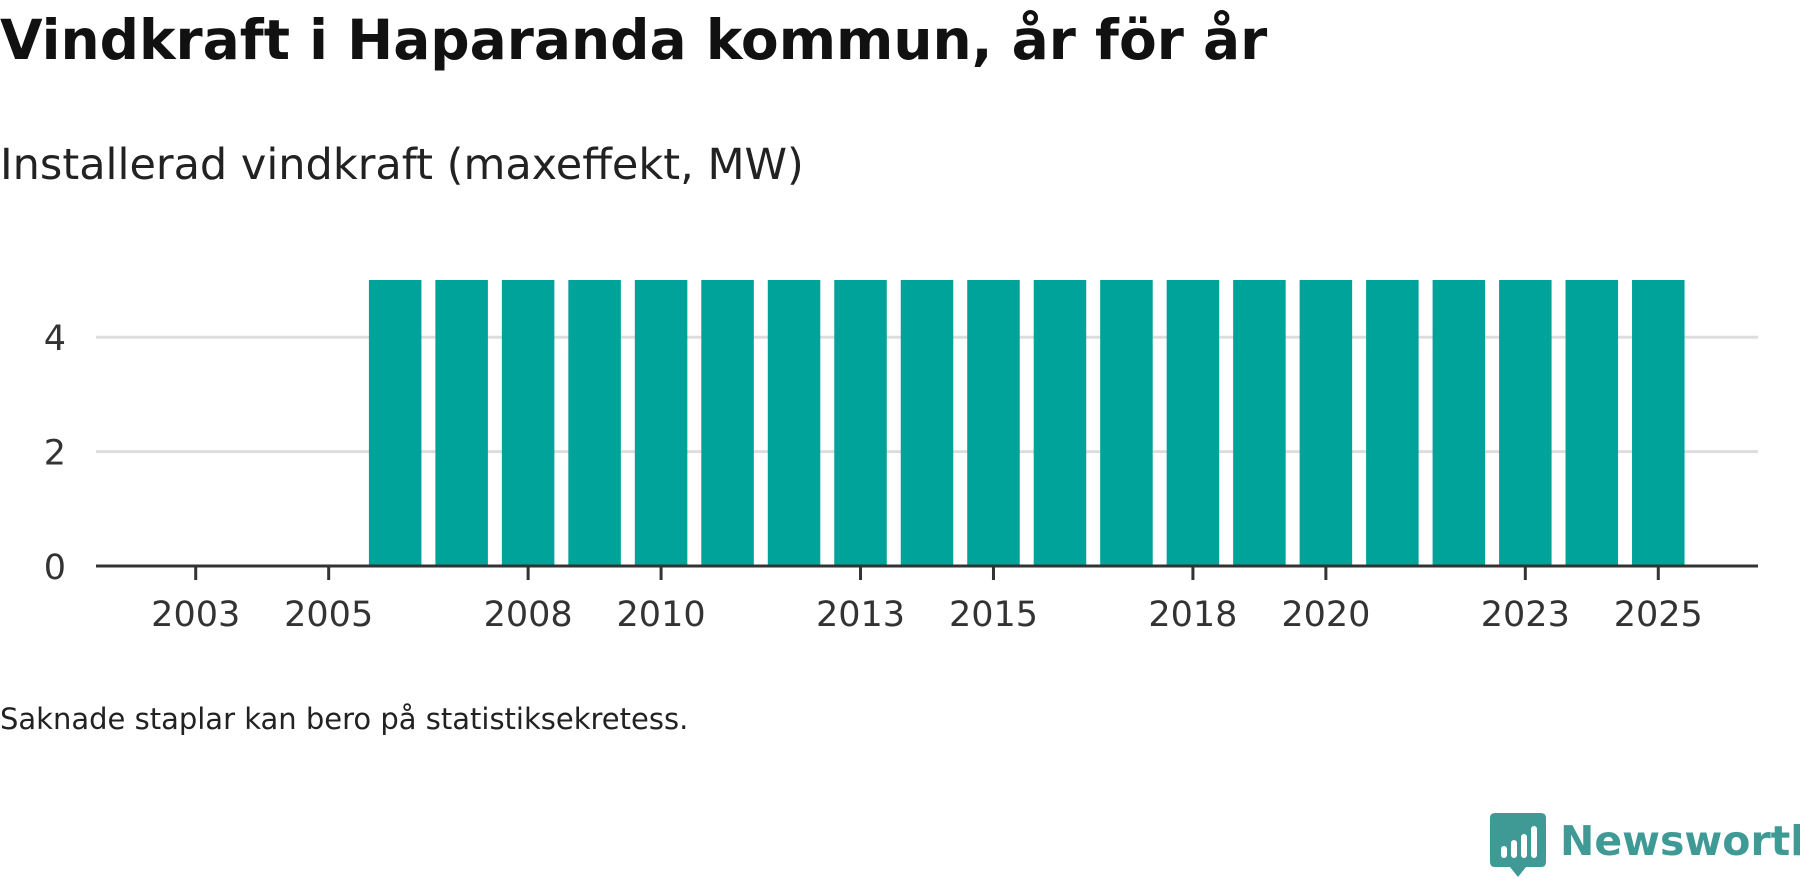 The image size is (1800, 879). I want to click on brand-name: Newsworthy, so click(1680, 841).